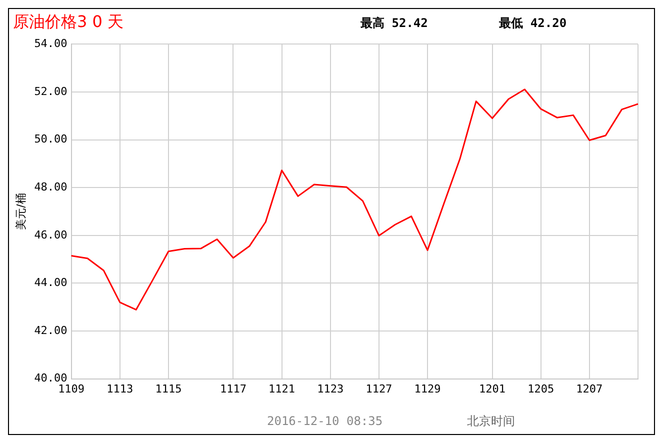  I want to click on y-tick-label: 48.00, so click(51, 187).